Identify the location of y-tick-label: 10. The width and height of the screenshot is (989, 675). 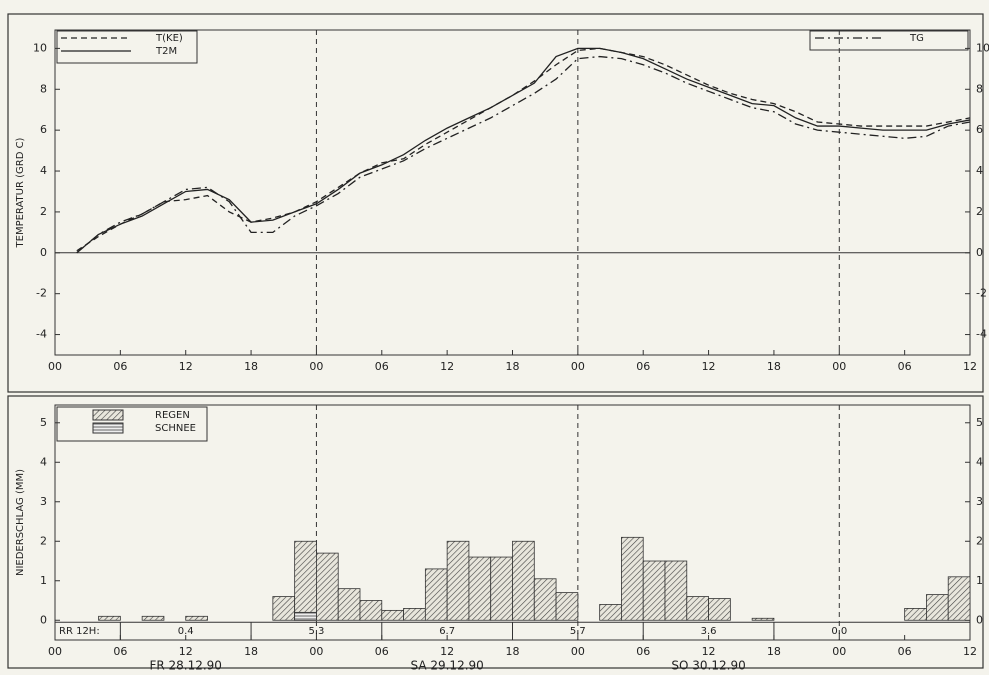
(40, 47).